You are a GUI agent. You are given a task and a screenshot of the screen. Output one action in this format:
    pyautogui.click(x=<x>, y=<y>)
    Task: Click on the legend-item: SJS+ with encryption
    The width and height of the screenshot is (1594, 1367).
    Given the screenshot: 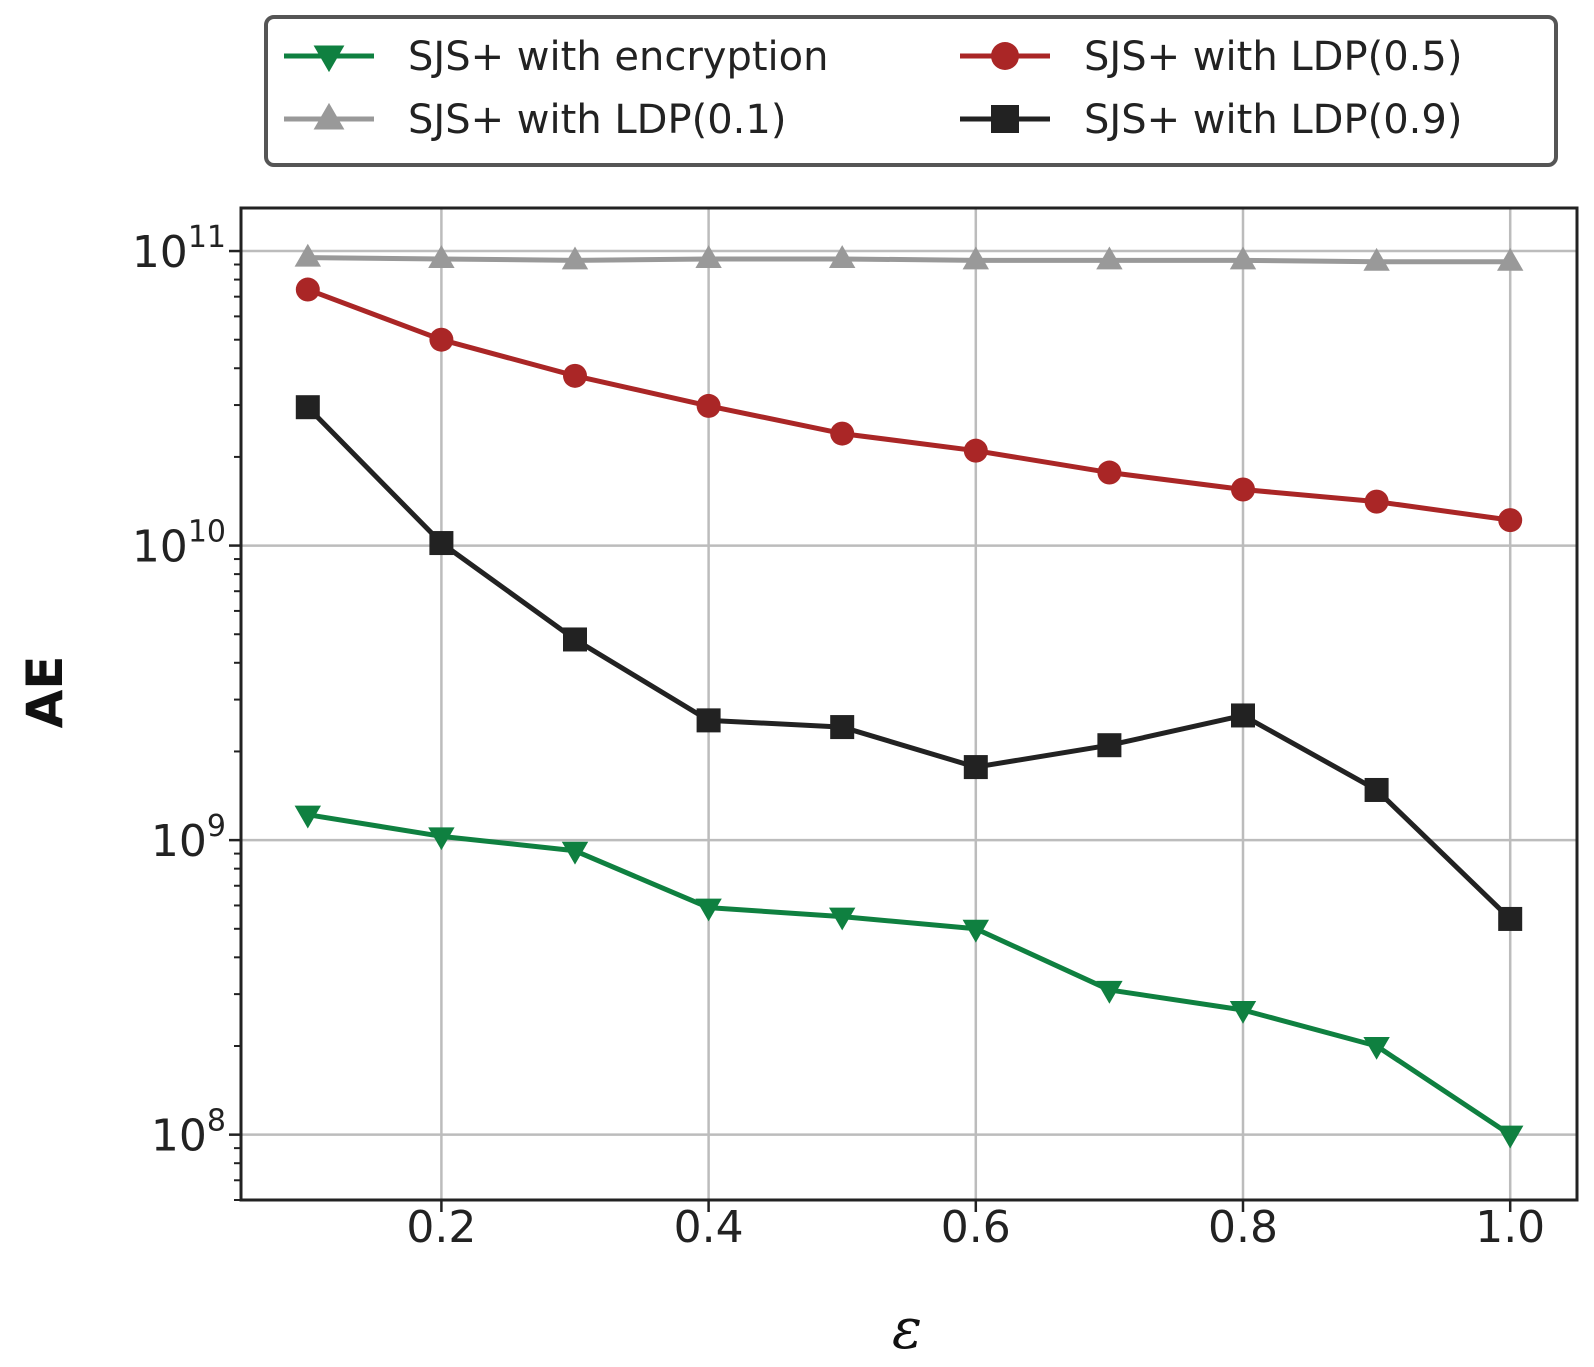 What is the action you would take?
    pyautogui.click(x=556, y=57)
    